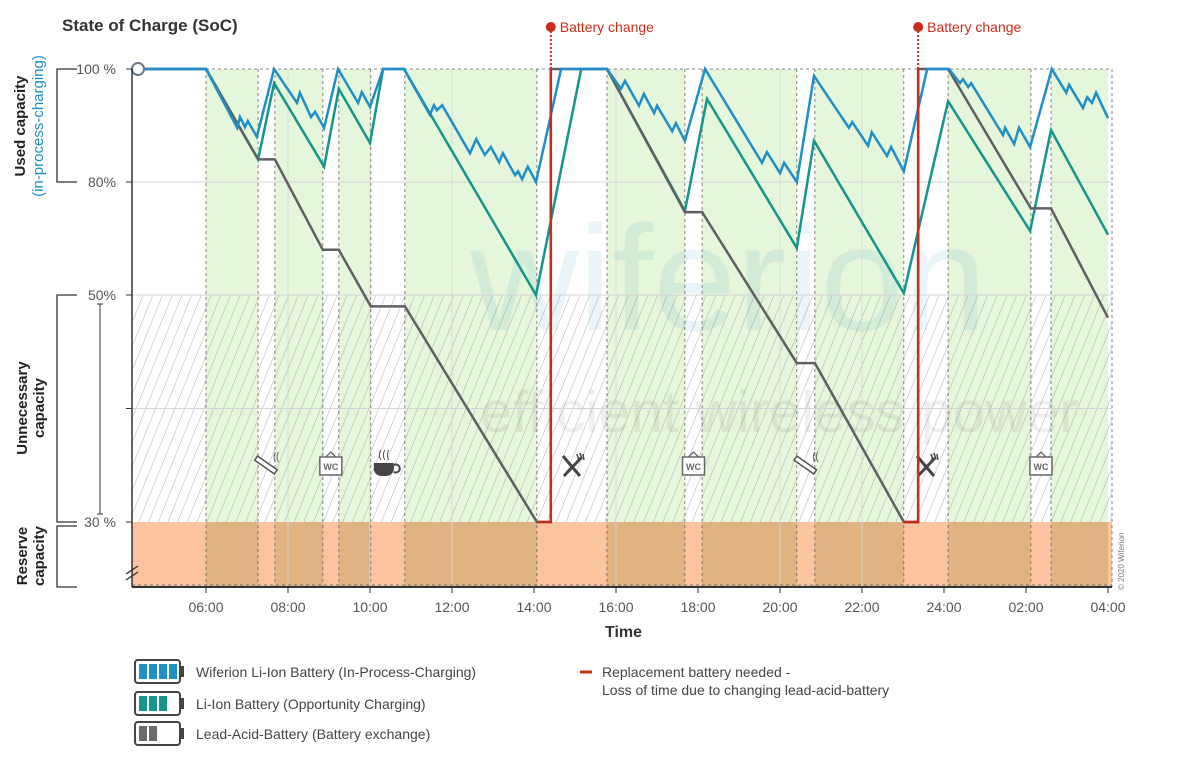 This screenshot has width=1200, height=771. I want to click on start-point, so click(138, 69).